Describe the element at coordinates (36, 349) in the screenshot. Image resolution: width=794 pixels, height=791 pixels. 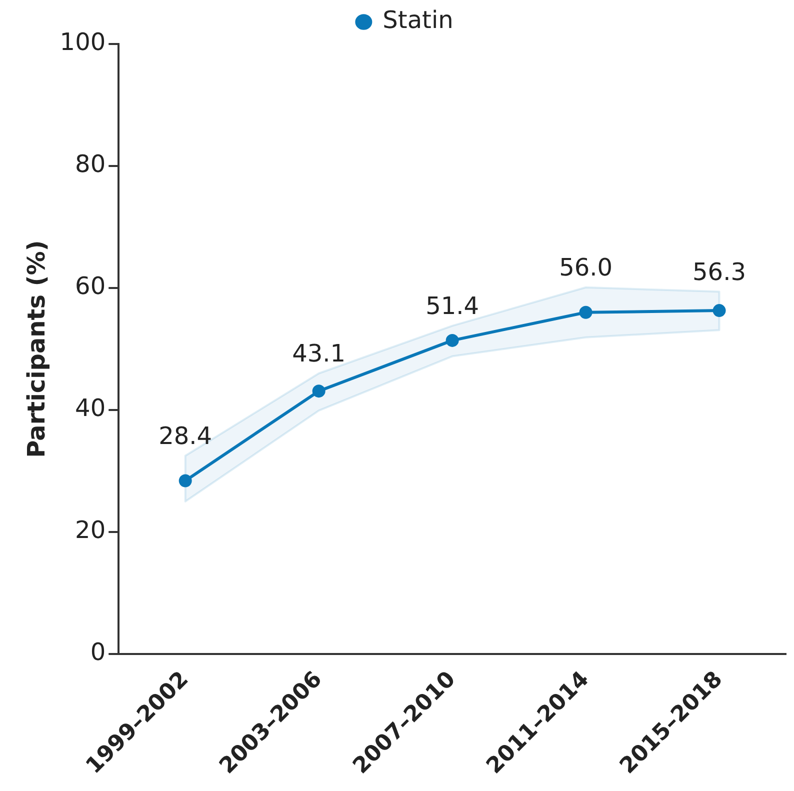
I see `y-axis-title: Participants (%)` at that location.